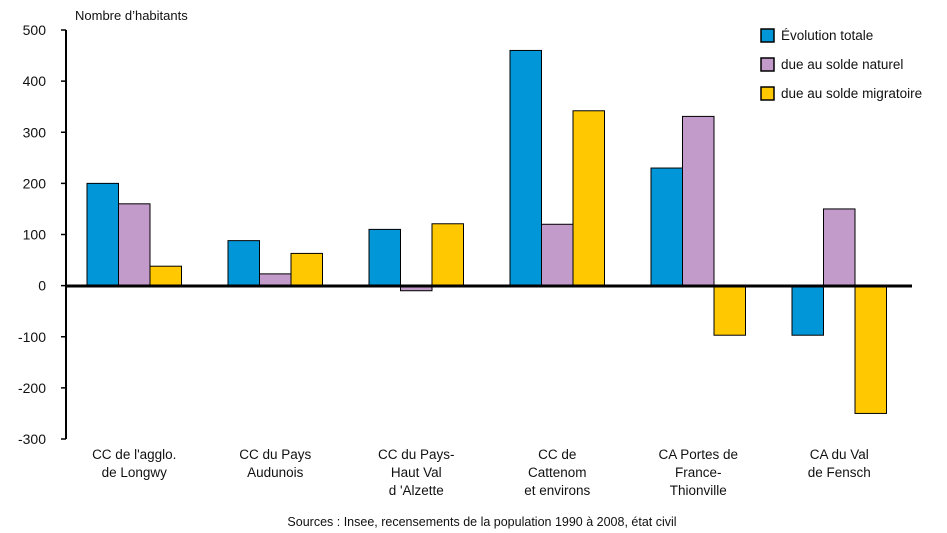 This screenshot has height=533, width=947. What do you see at coordinates (35, 30) in the screenshot?
I see `y-tick-label: 500` at bounding box center [35, 30].